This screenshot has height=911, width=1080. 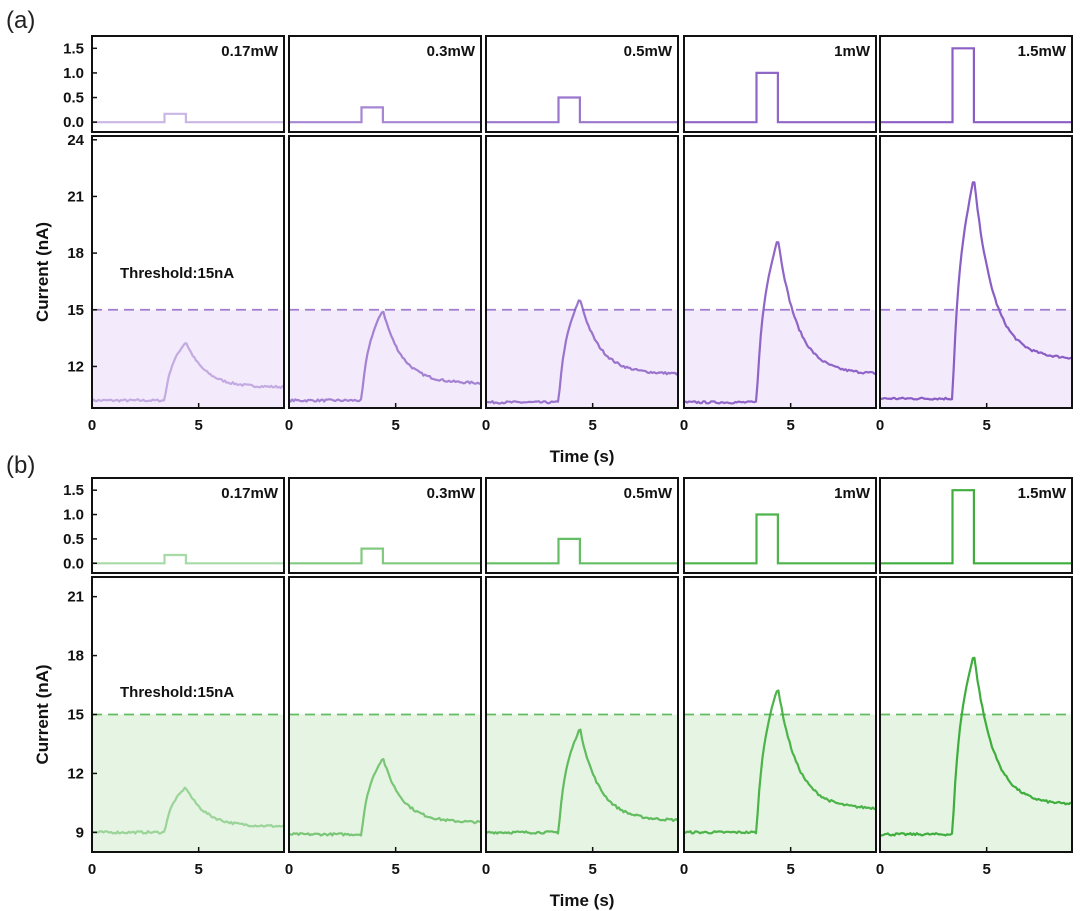 What do you see at coordinates (75, 366) in the screenshot?
I see `y-tick-label: 12` at bounding box center [75, 366].